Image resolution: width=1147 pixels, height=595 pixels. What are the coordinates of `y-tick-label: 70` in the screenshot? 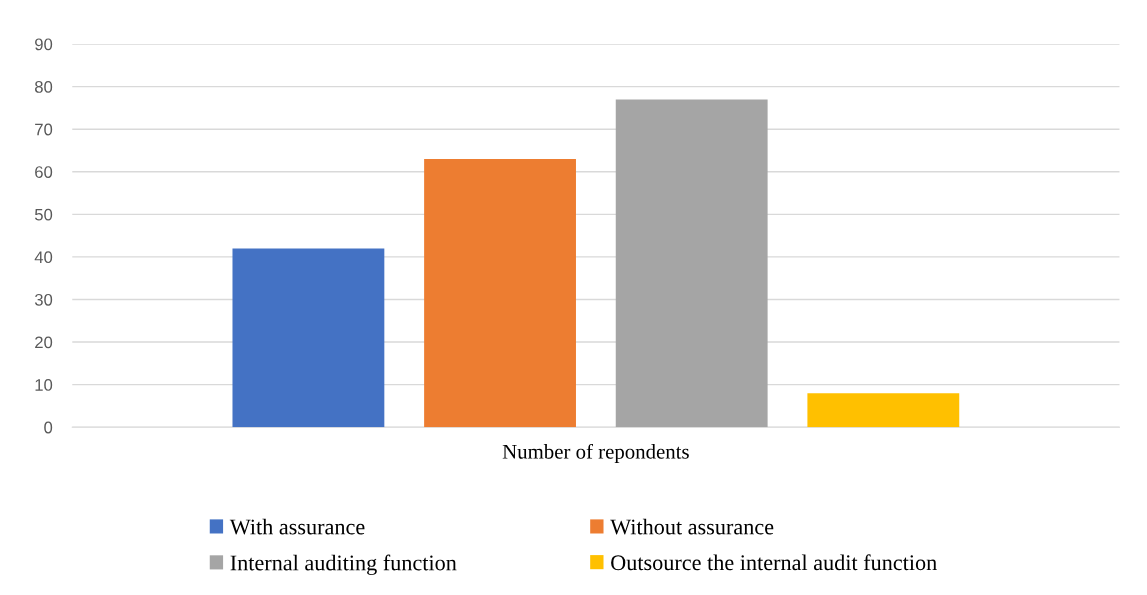 It's located at (44, 129).